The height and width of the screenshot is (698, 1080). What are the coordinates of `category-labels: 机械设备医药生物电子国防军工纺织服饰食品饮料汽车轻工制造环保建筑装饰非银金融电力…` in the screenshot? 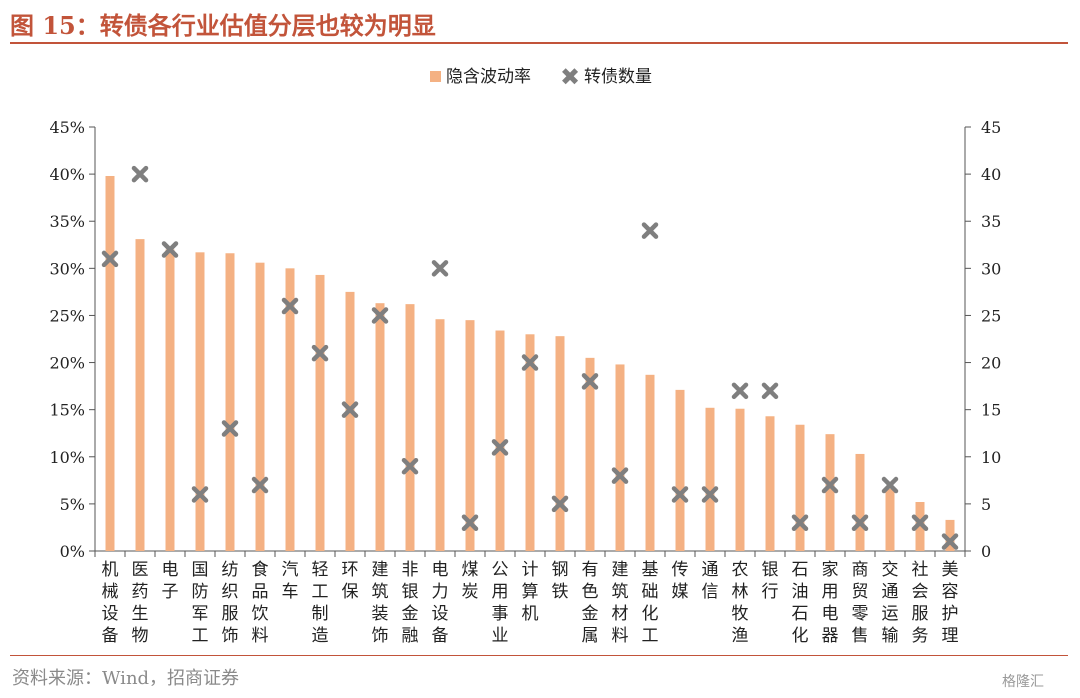 It's located at (530, 603).